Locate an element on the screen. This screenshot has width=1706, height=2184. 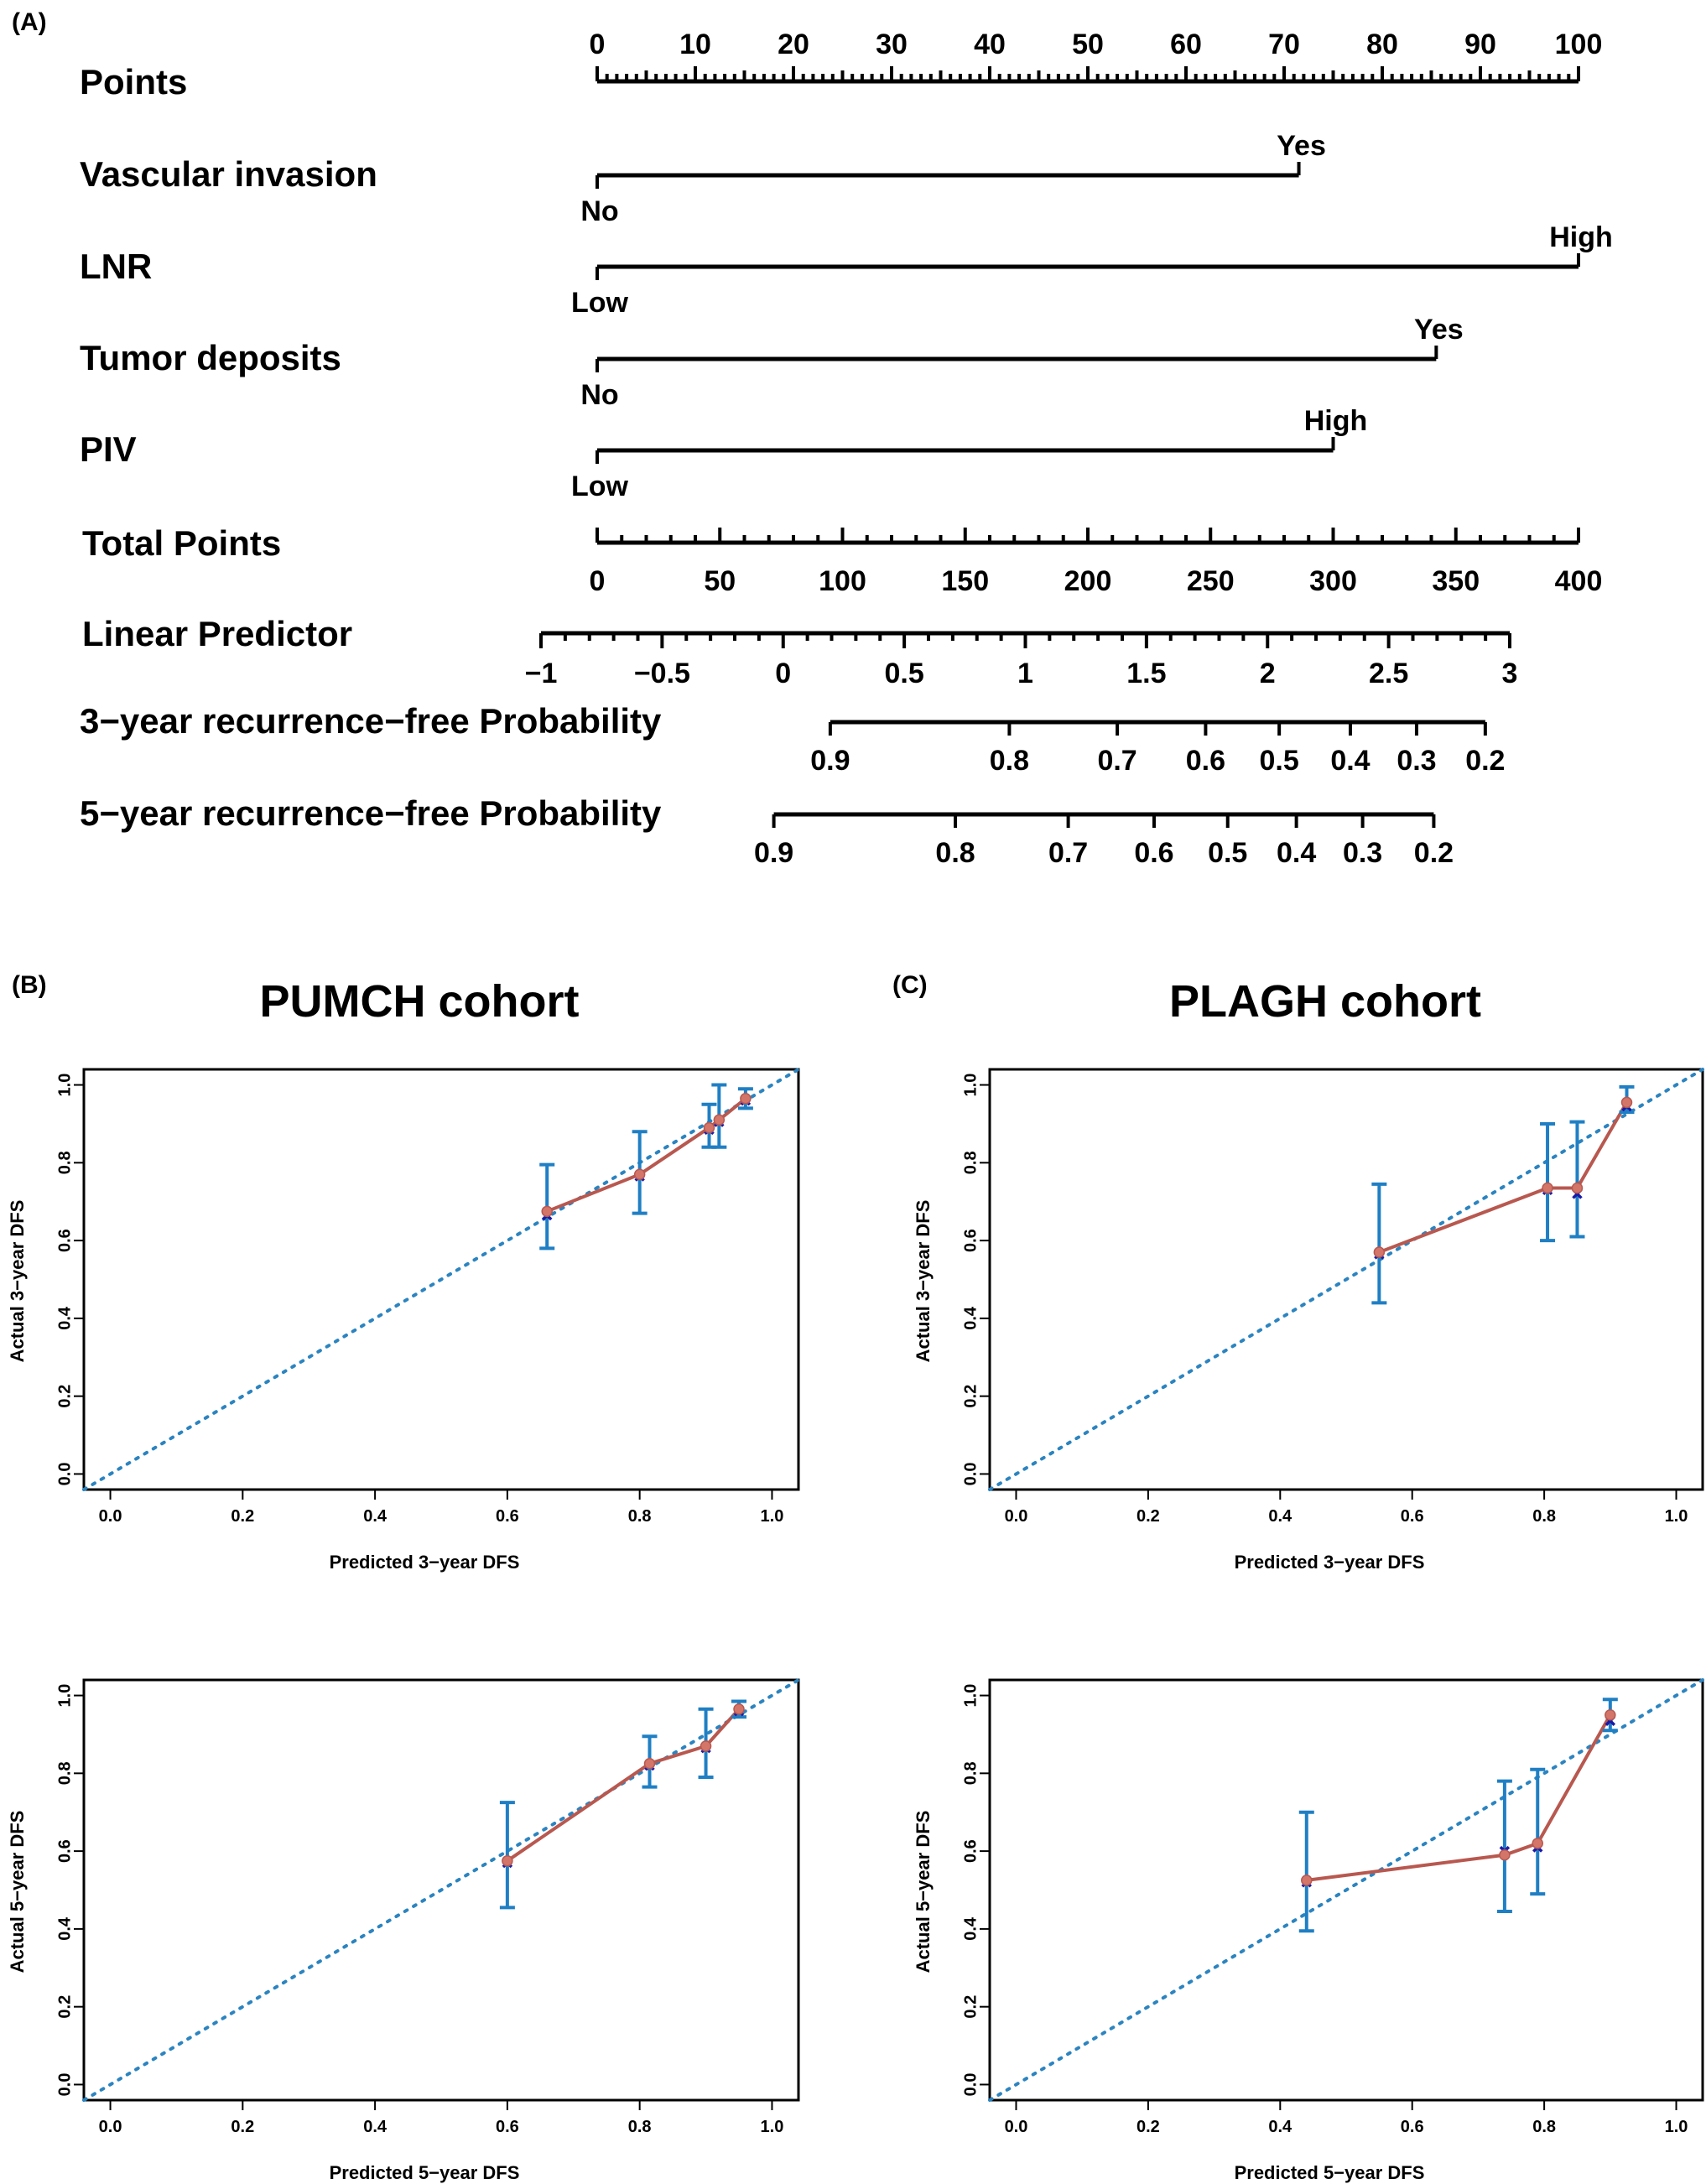
probability-label: 3−year recurrence−free Probability is located at coordinates (371, 721).